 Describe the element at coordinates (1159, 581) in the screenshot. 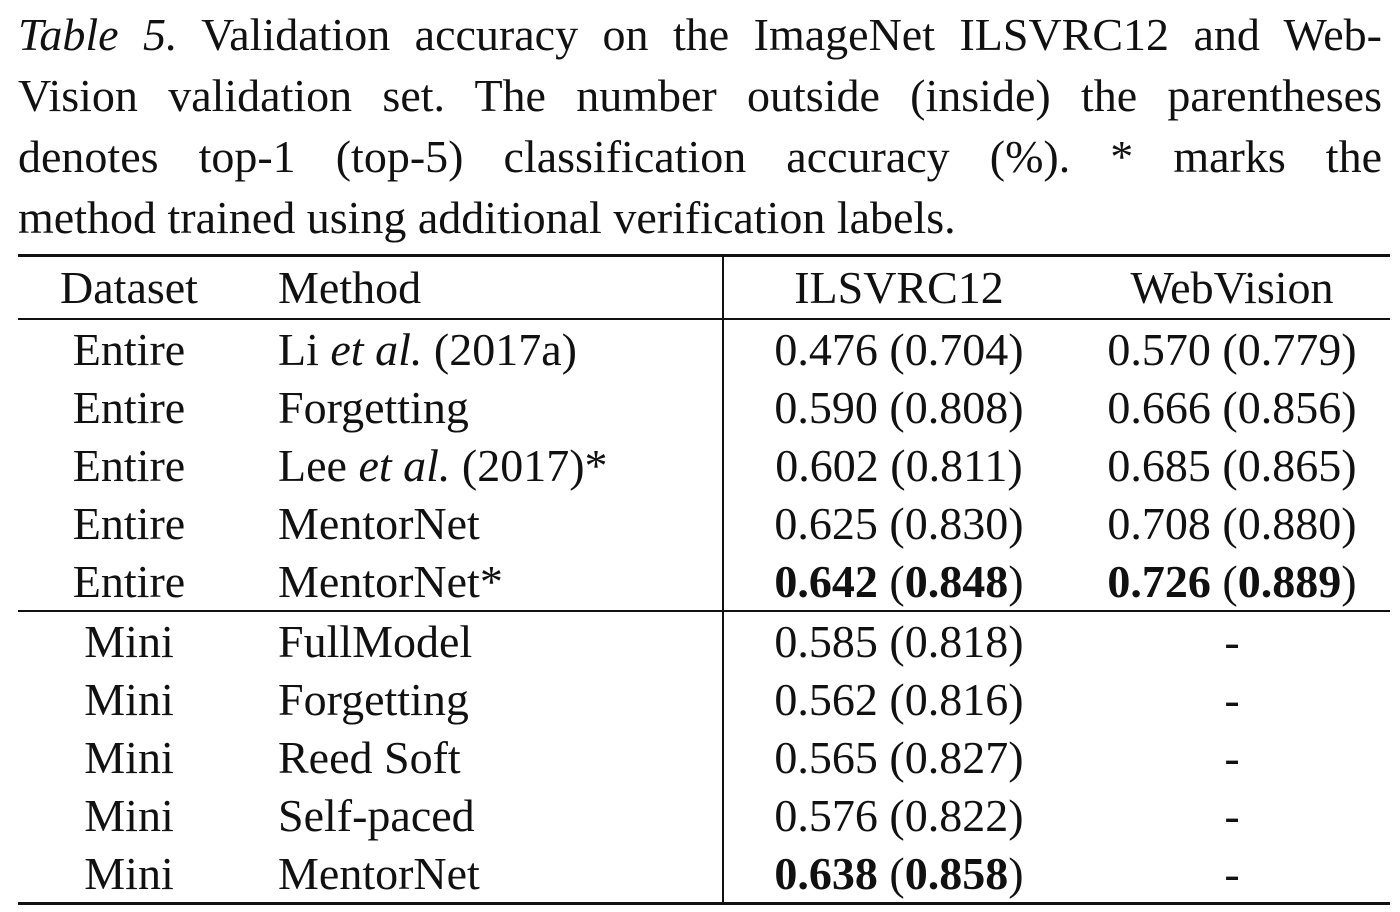

I see `cell-webvision-top1: 0.726` at that location.